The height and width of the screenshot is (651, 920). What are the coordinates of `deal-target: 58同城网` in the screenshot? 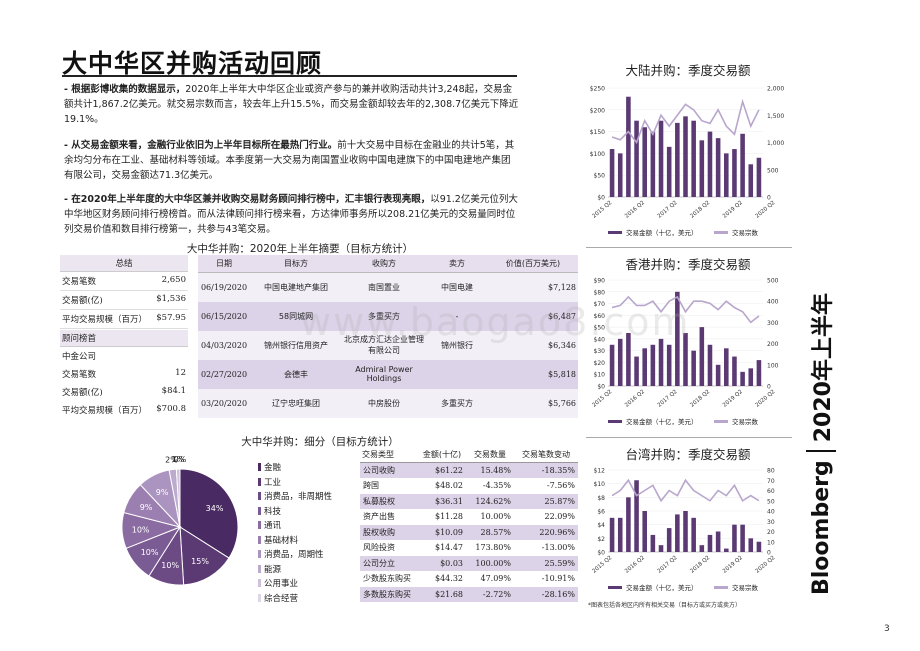 It's located at (296, 316).